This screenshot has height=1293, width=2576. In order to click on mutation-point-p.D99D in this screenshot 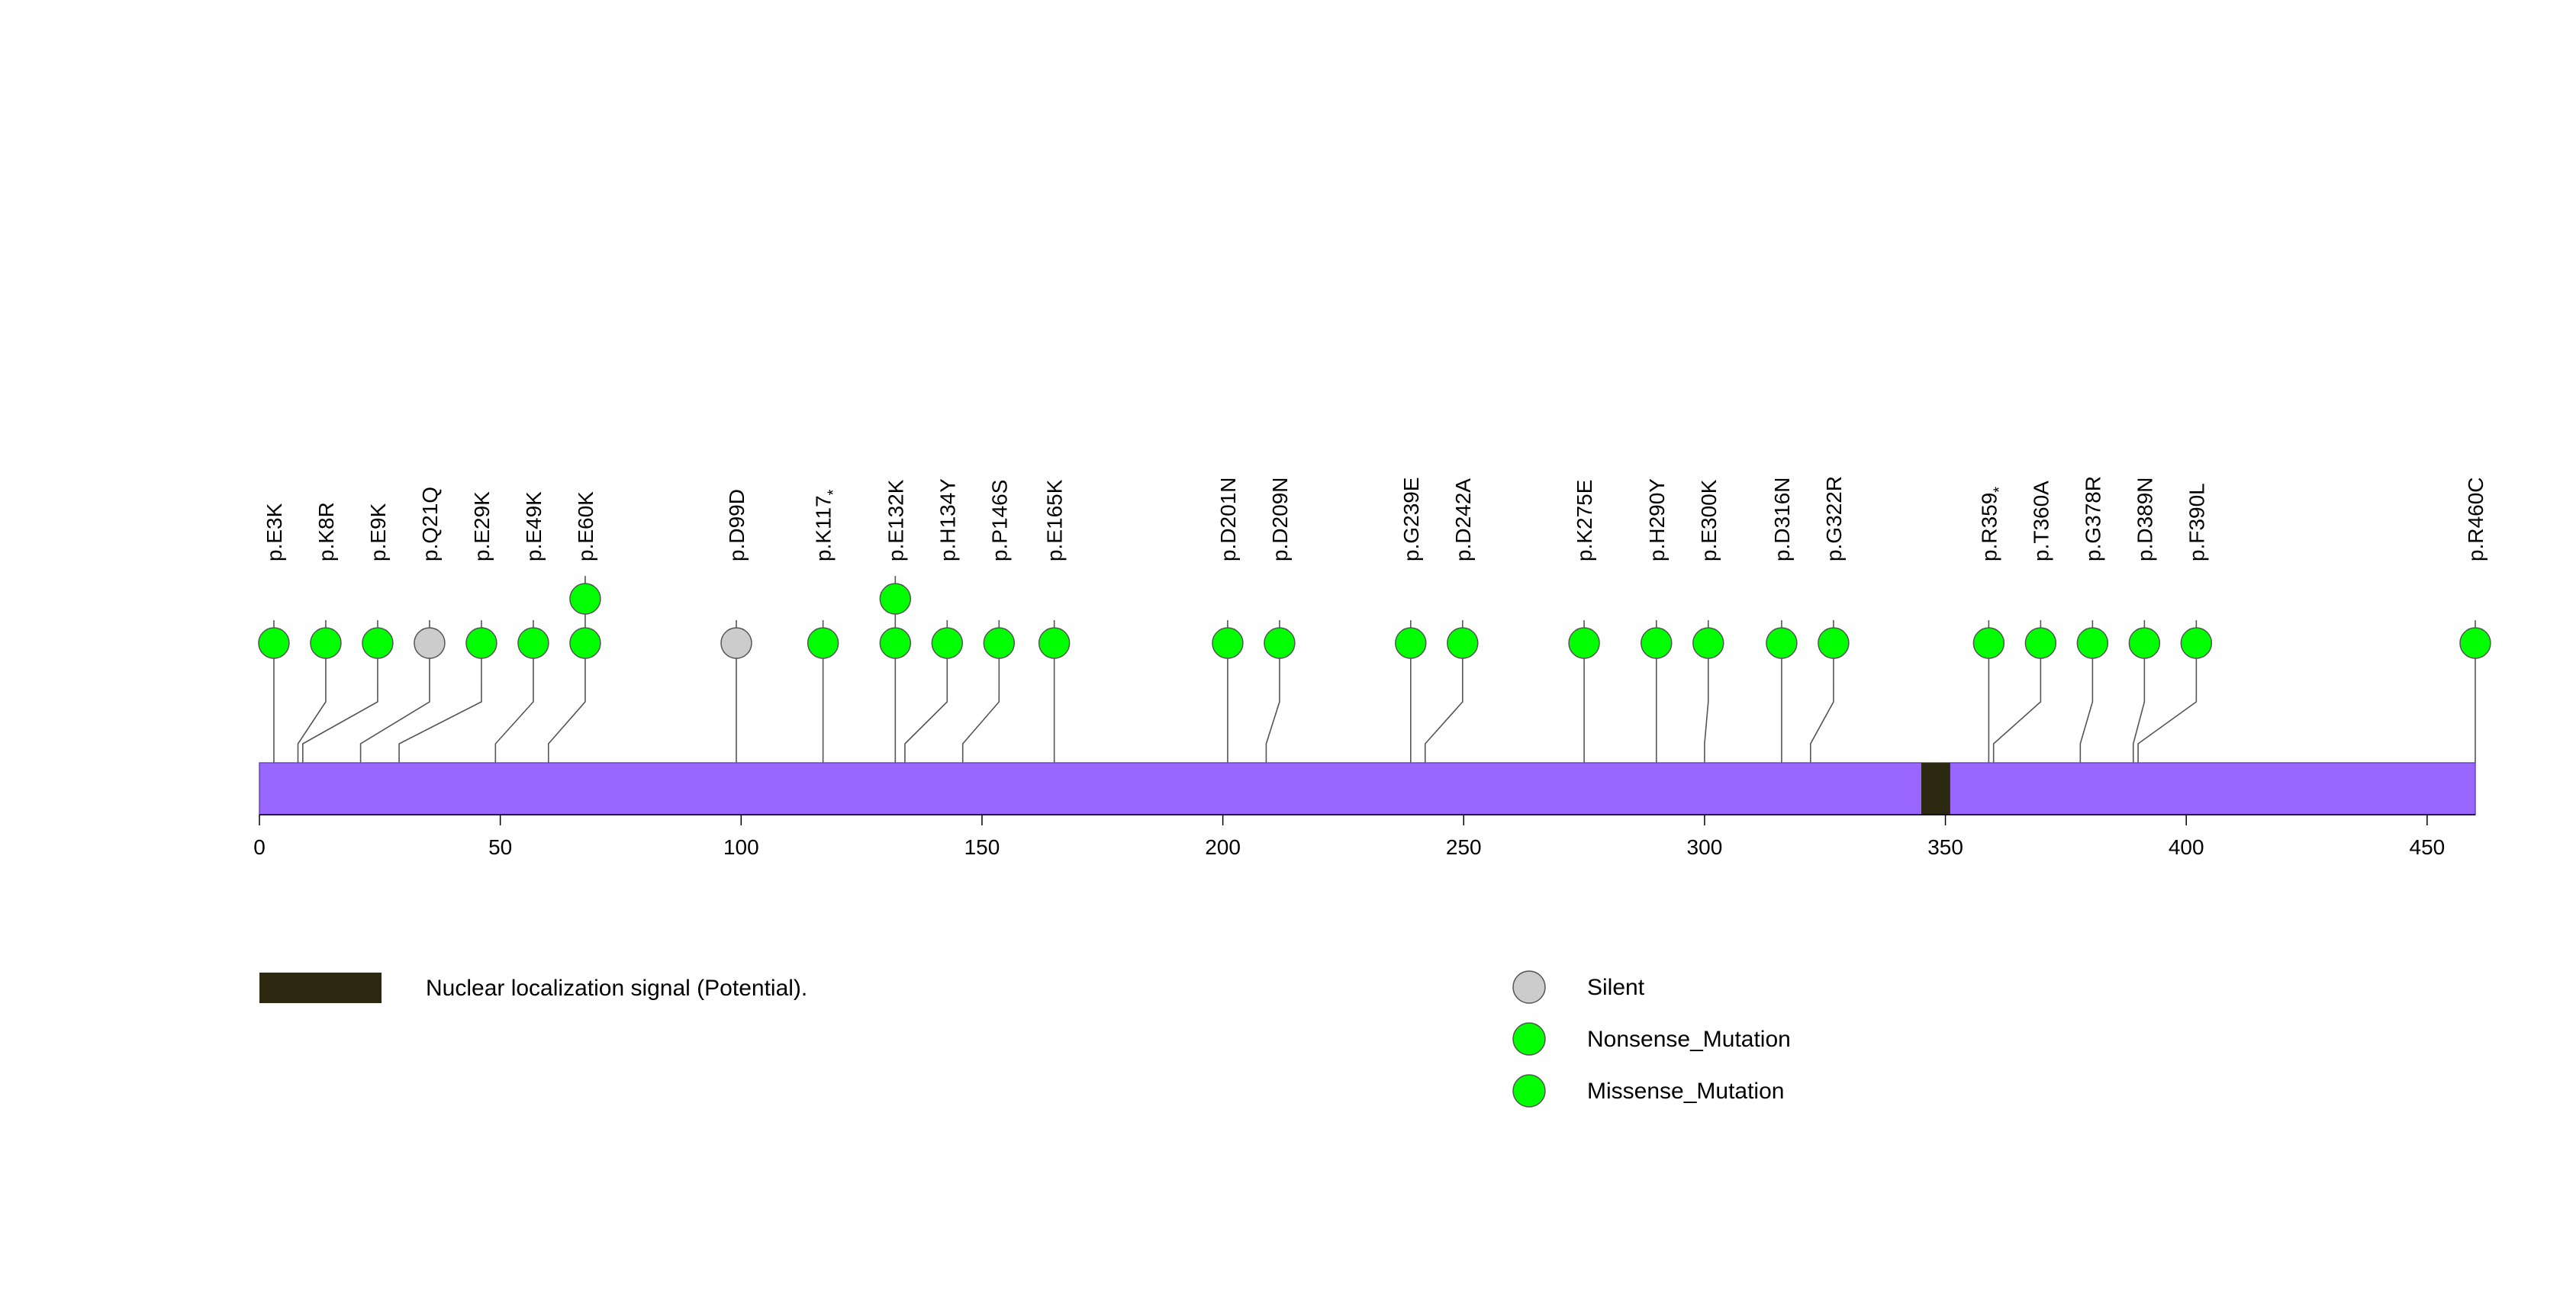, I will do `click(736, 643)`.